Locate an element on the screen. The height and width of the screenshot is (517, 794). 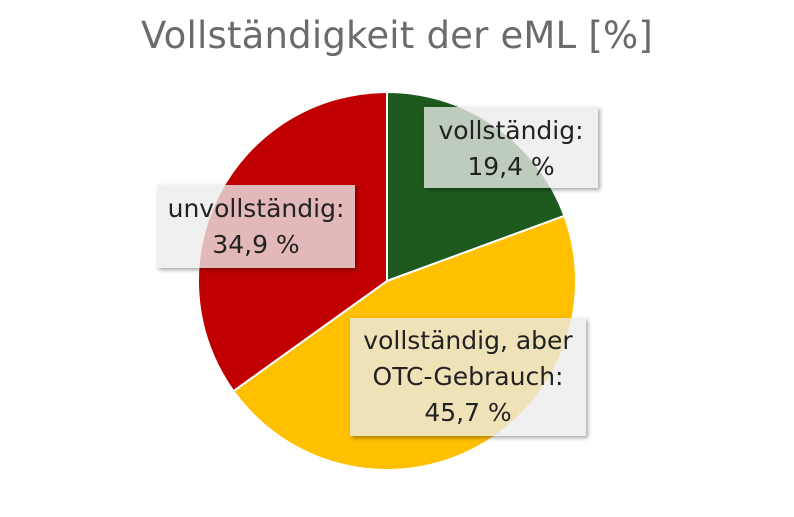
slice-value-unvollstaendig: 34,9 % is located at coordinates (256, 244).